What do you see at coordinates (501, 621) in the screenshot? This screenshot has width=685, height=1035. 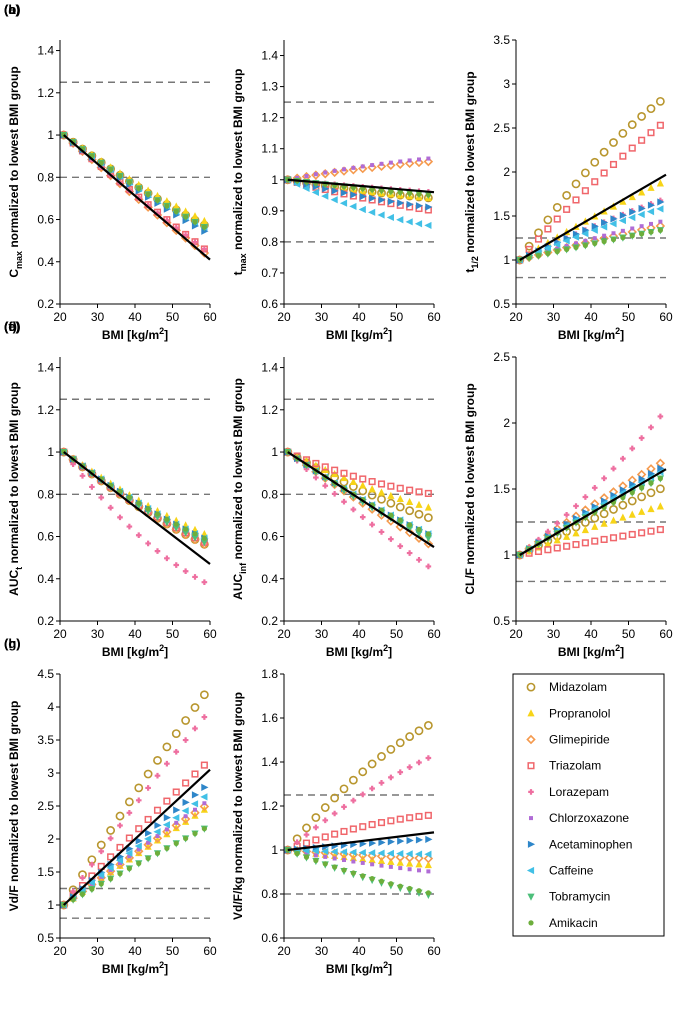 I see `y-tick-label: 0.5` at bounding box center [501, 621].